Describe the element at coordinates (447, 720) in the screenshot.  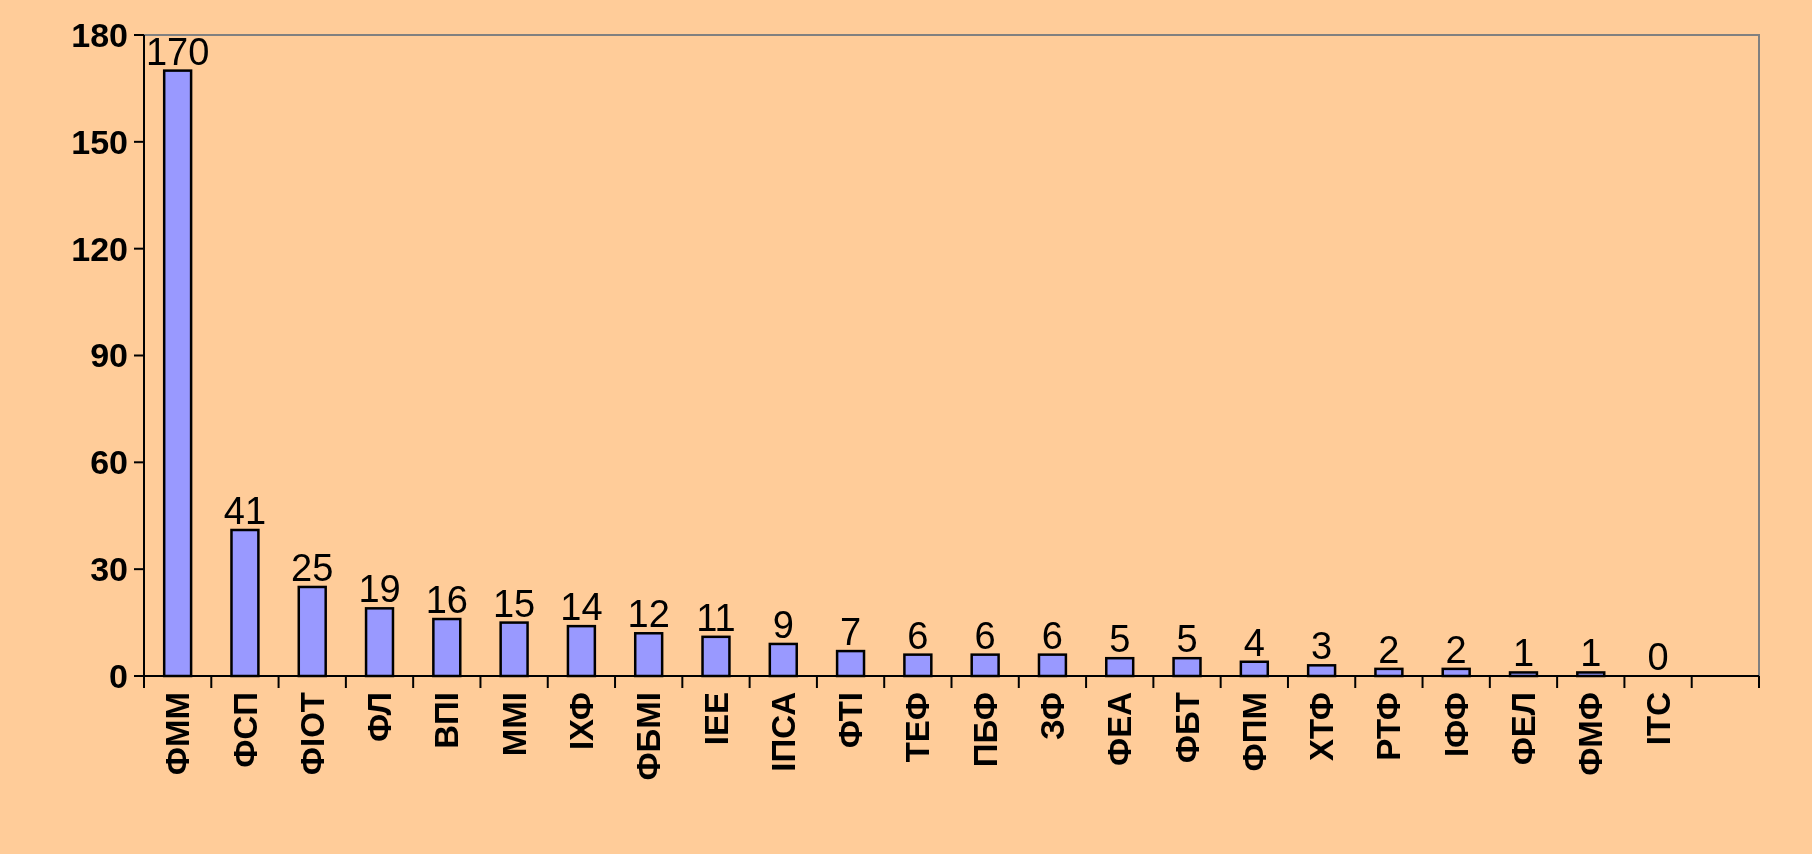
I see `x-tick-label: ВПІ` at that location.